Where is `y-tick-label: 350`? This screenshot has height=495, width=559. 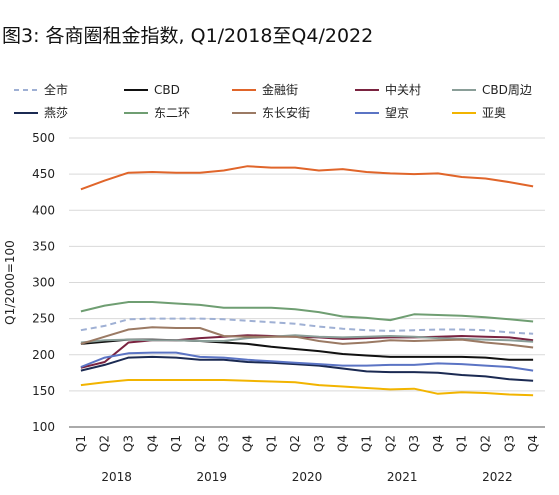
y-tick-label: 350 is located at coordinates (43, 246).